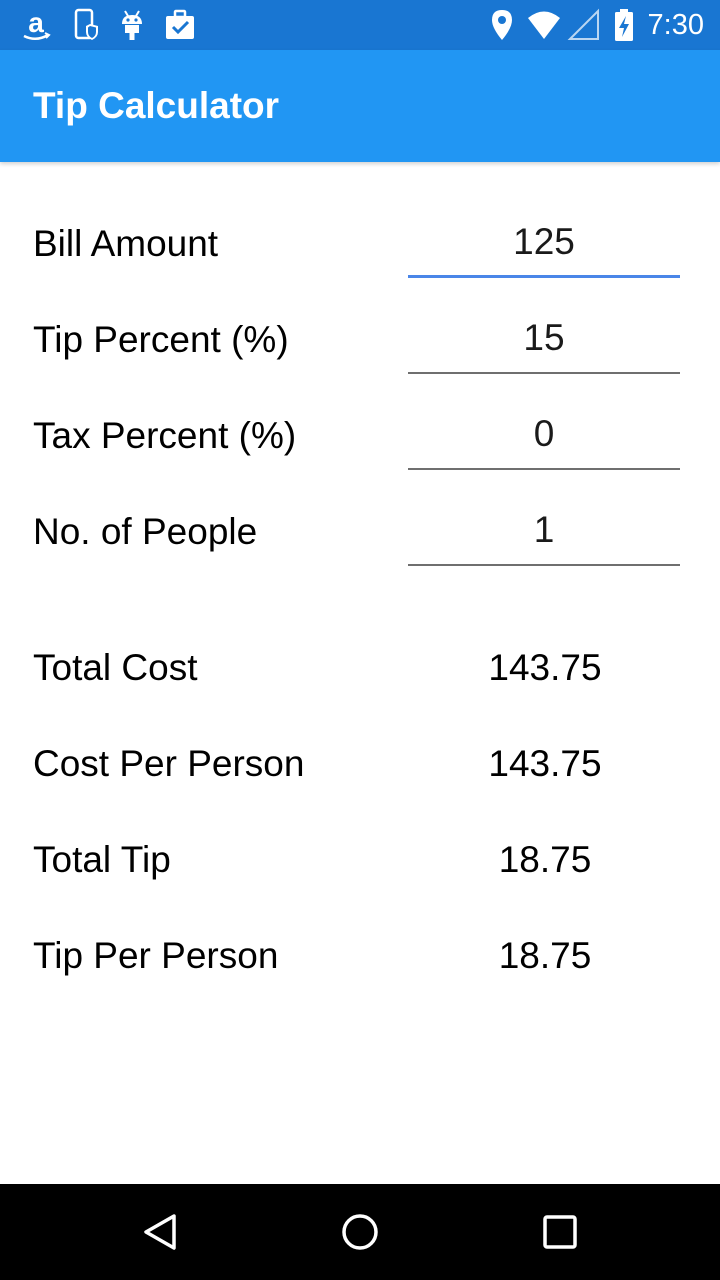  What do you see at coordinates (544, 25) in the screenshot?
I see `wifi-icon` at bounding box center [544, 25].